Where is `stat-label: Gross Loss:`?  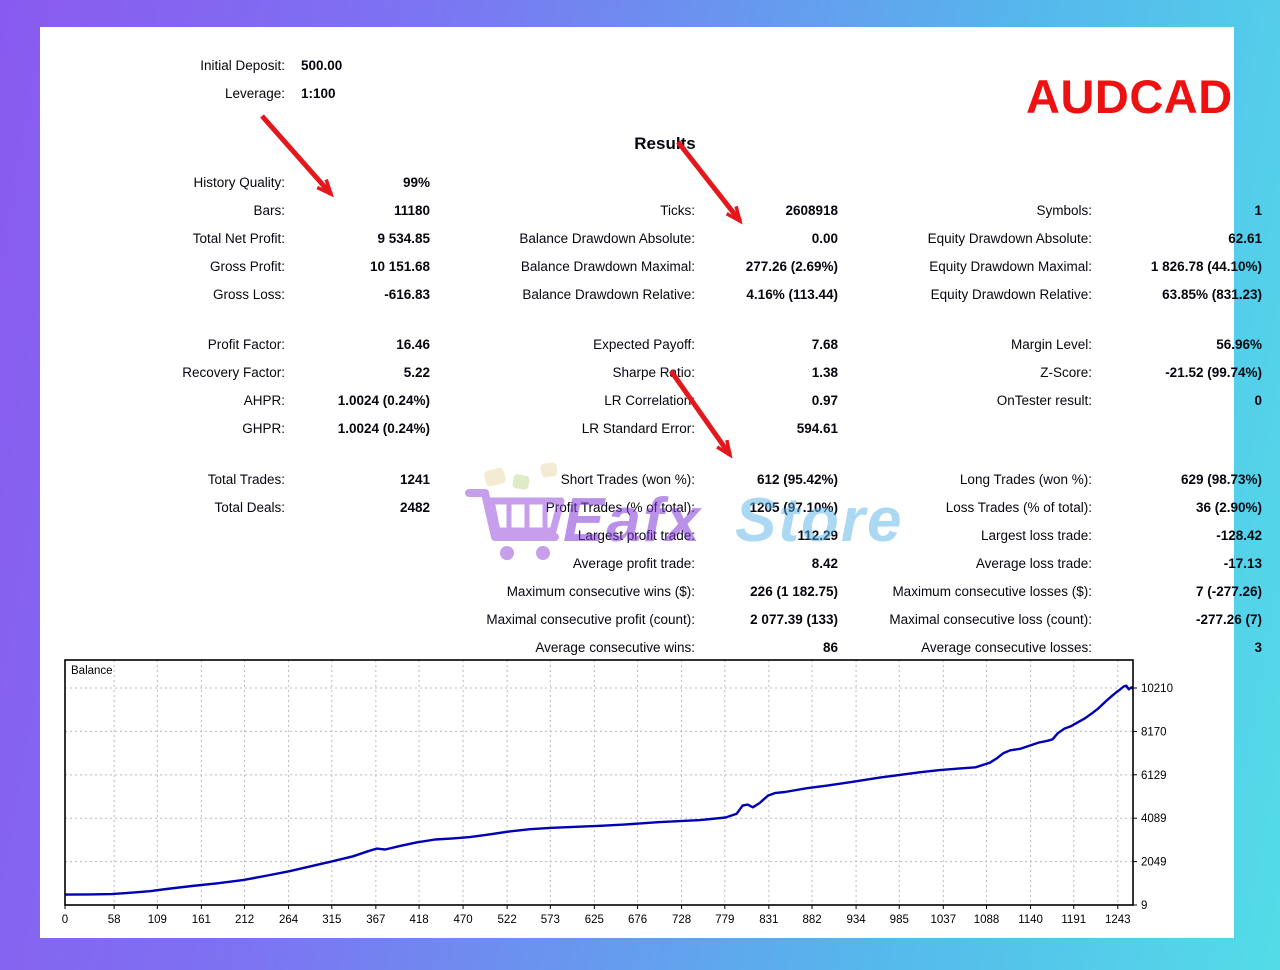 stat-label: Gross Loss: is located at coordinates (248, 294).